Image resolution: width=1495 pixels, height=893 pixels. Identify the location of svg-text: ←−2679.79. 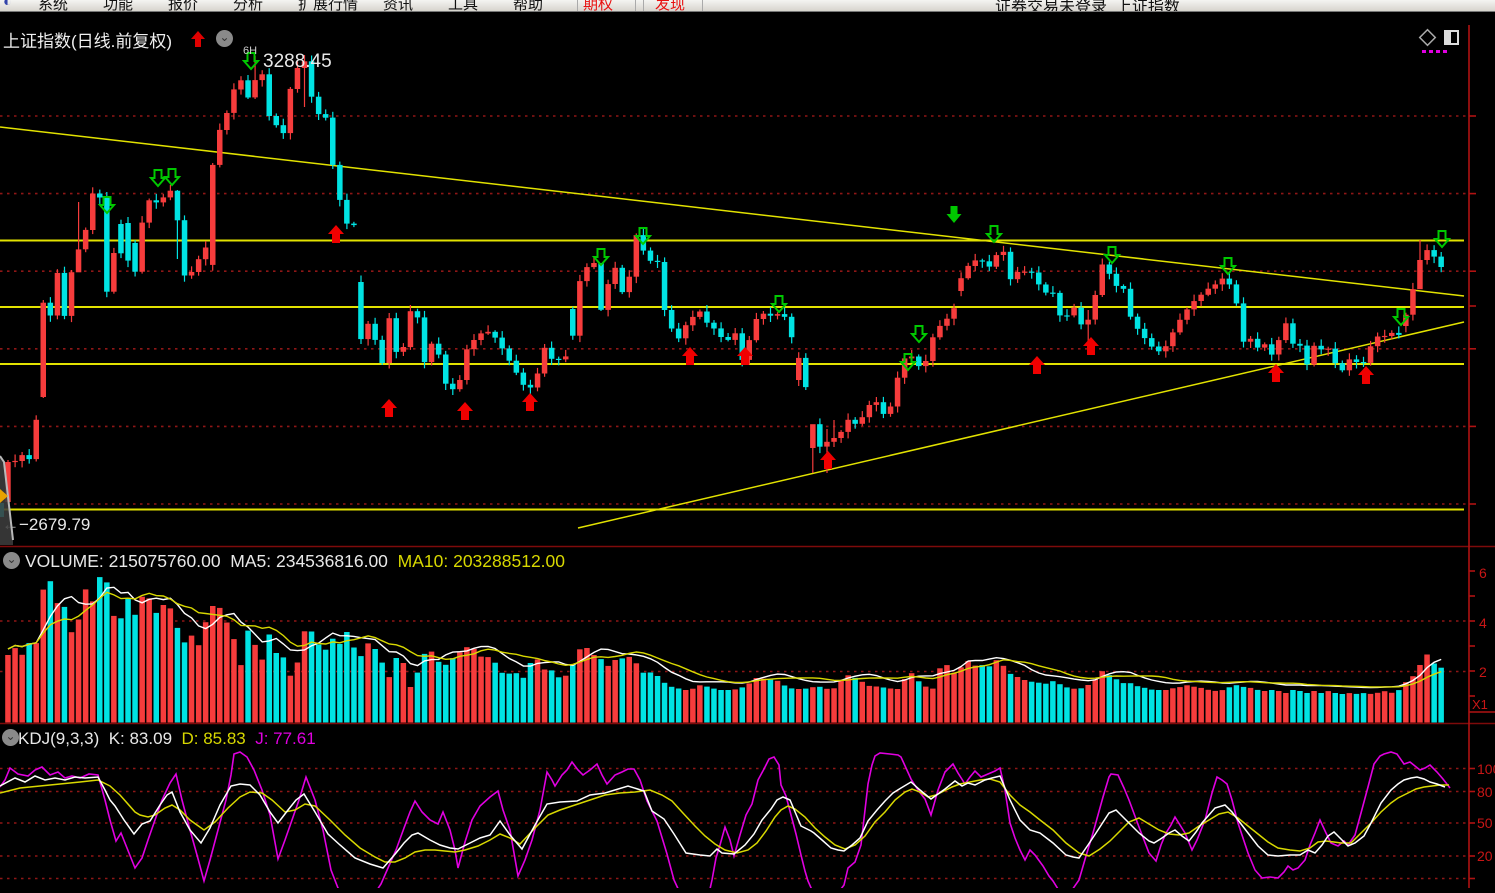
(46, 524).